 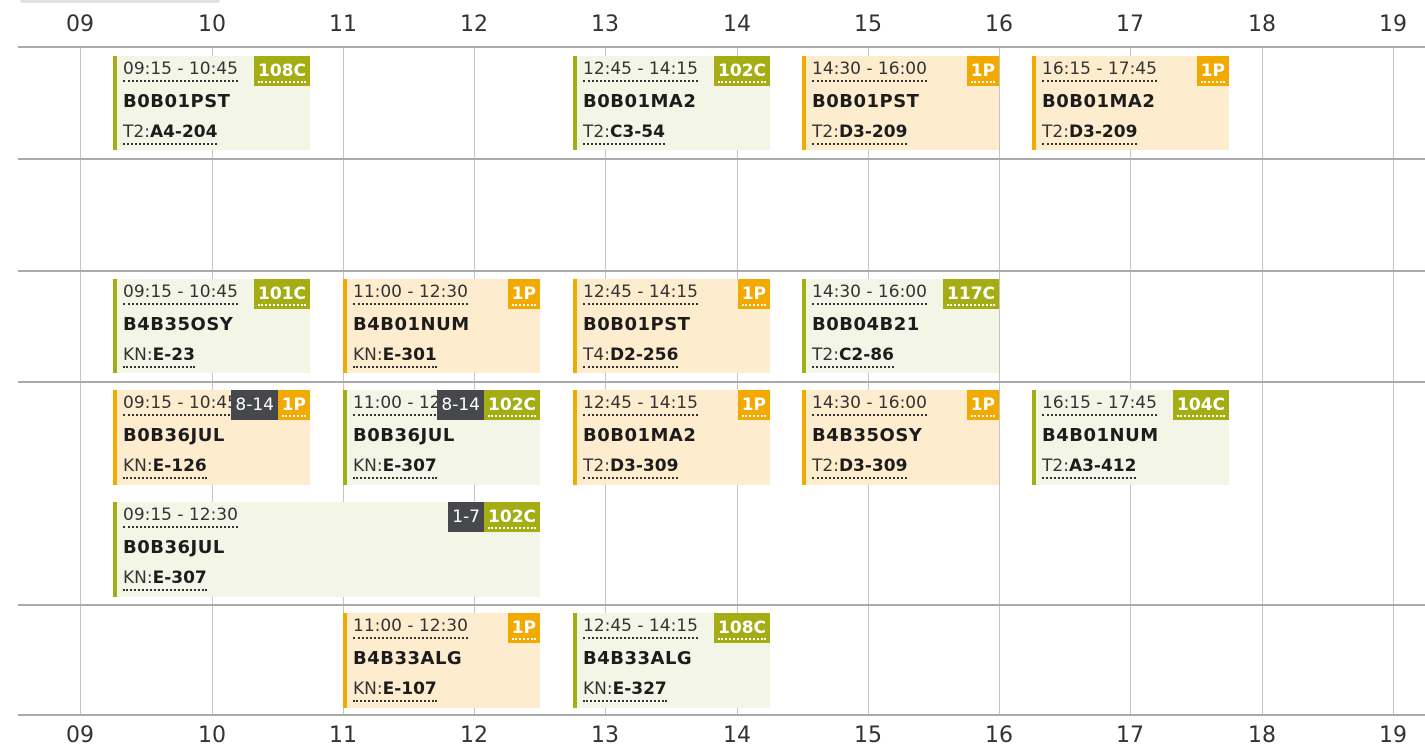 What do you see at coordinates (409, 355) in the screenshot?
I see `event-room-number: E-301` at bounding box center [409, 355].